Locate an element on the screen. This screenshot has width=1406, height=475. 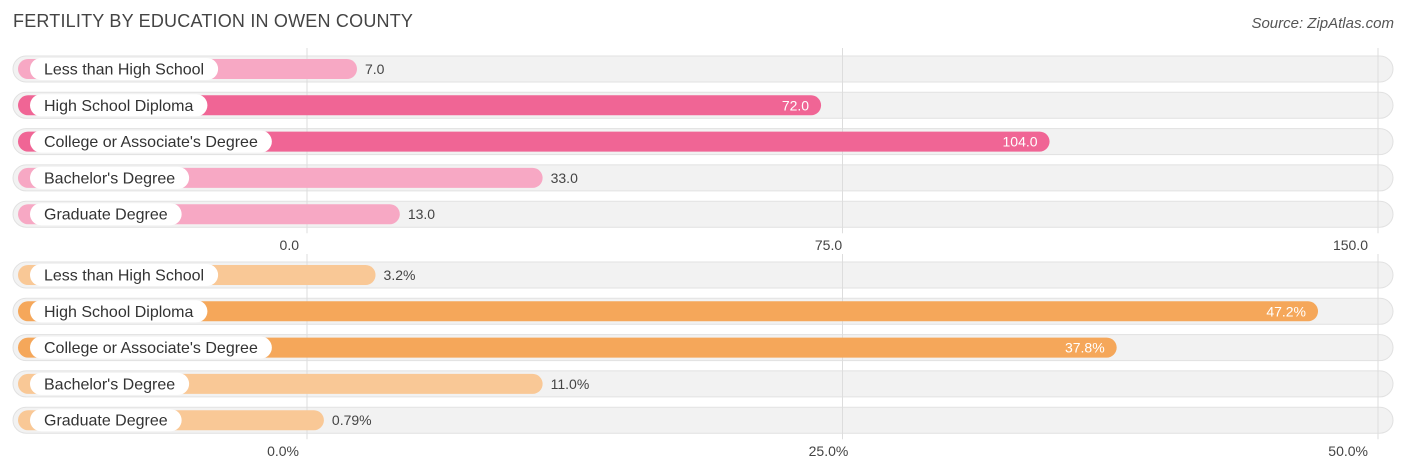
axis-tick-label: 0.0 is located at coordinates (290, 245).